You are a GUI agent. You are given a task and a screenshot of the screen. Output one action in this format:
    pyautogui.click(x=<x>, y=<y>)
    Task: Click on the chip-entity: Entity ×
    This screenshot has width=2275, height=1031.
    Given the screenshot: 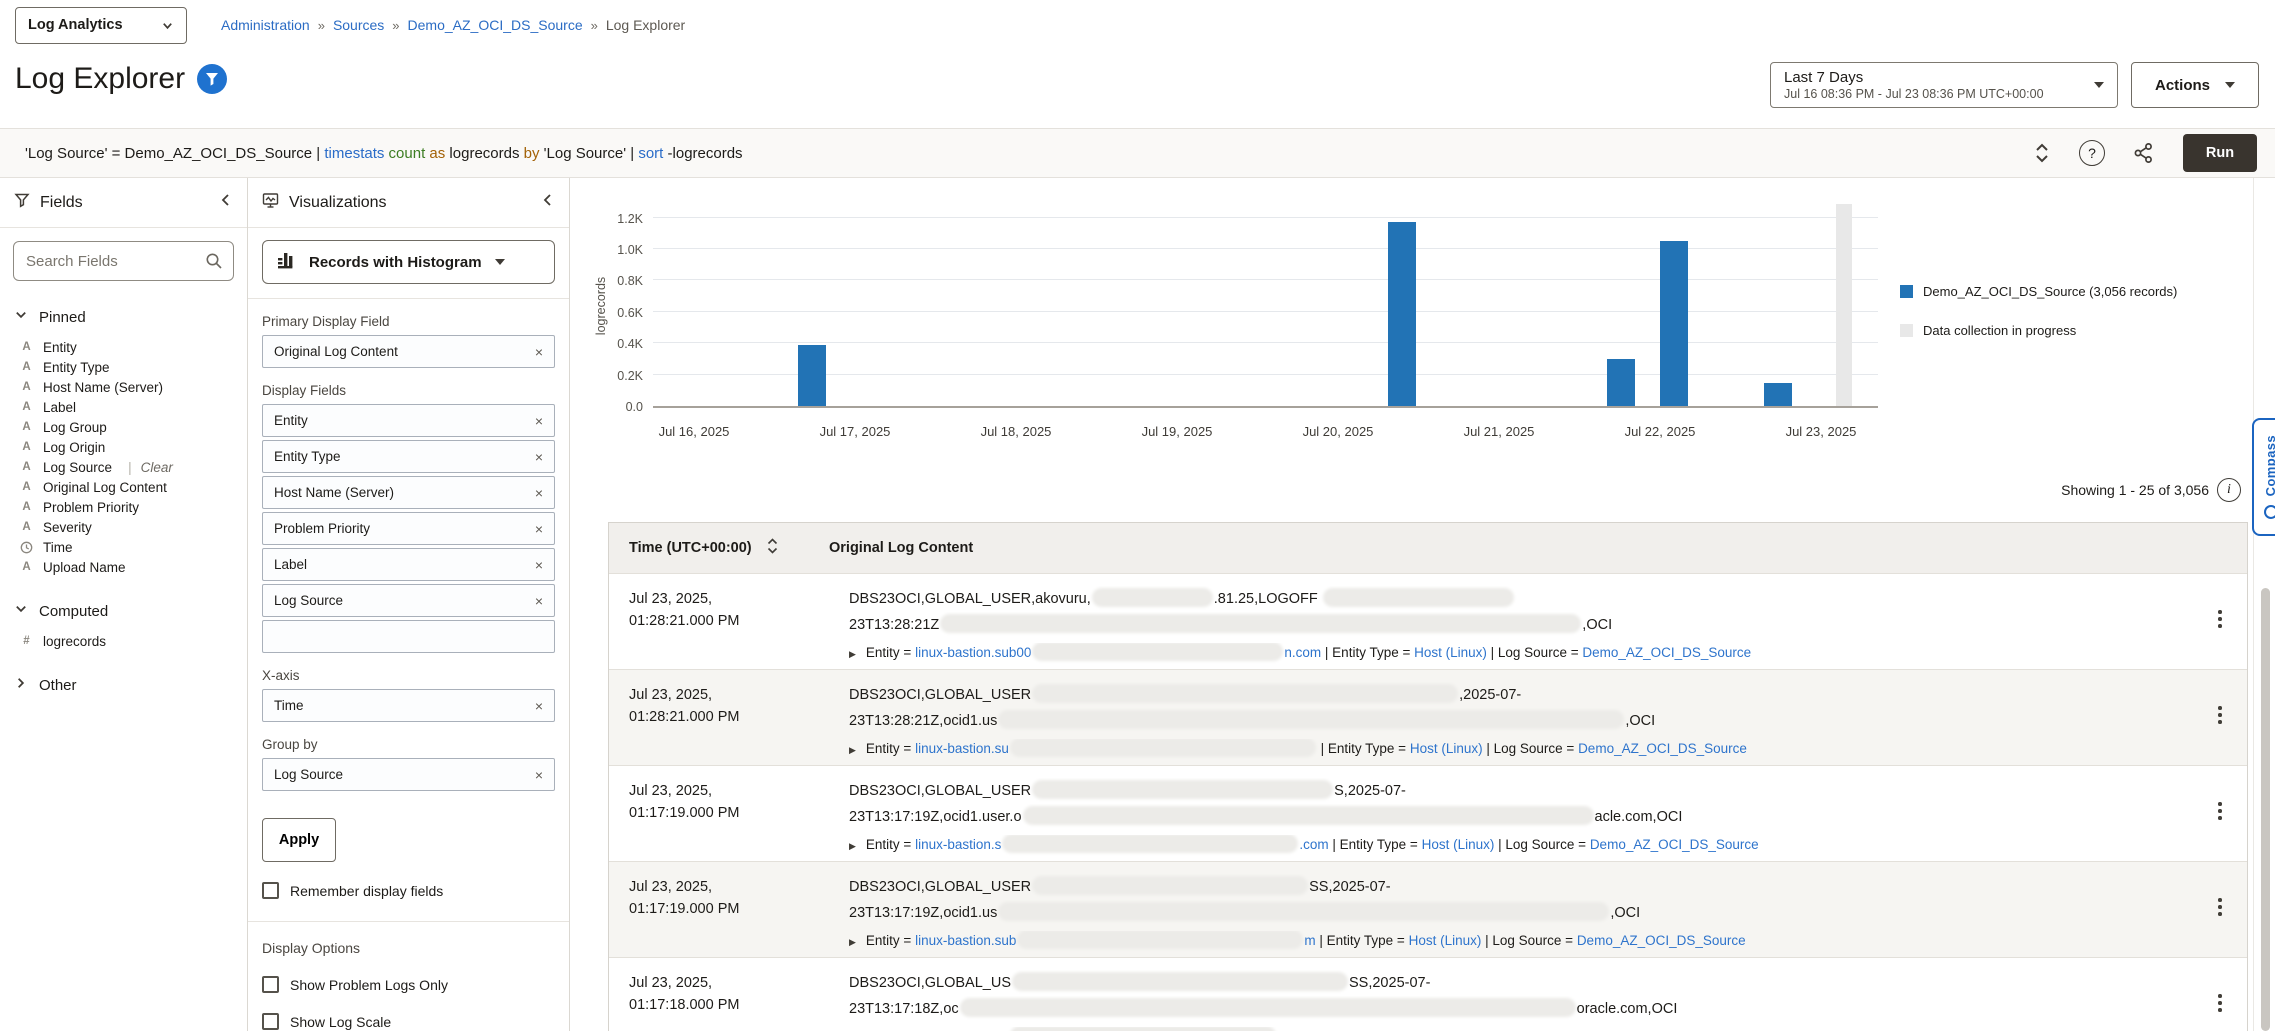 What is the action you would take?
    pyautogui.click(x=408, y=420)
    